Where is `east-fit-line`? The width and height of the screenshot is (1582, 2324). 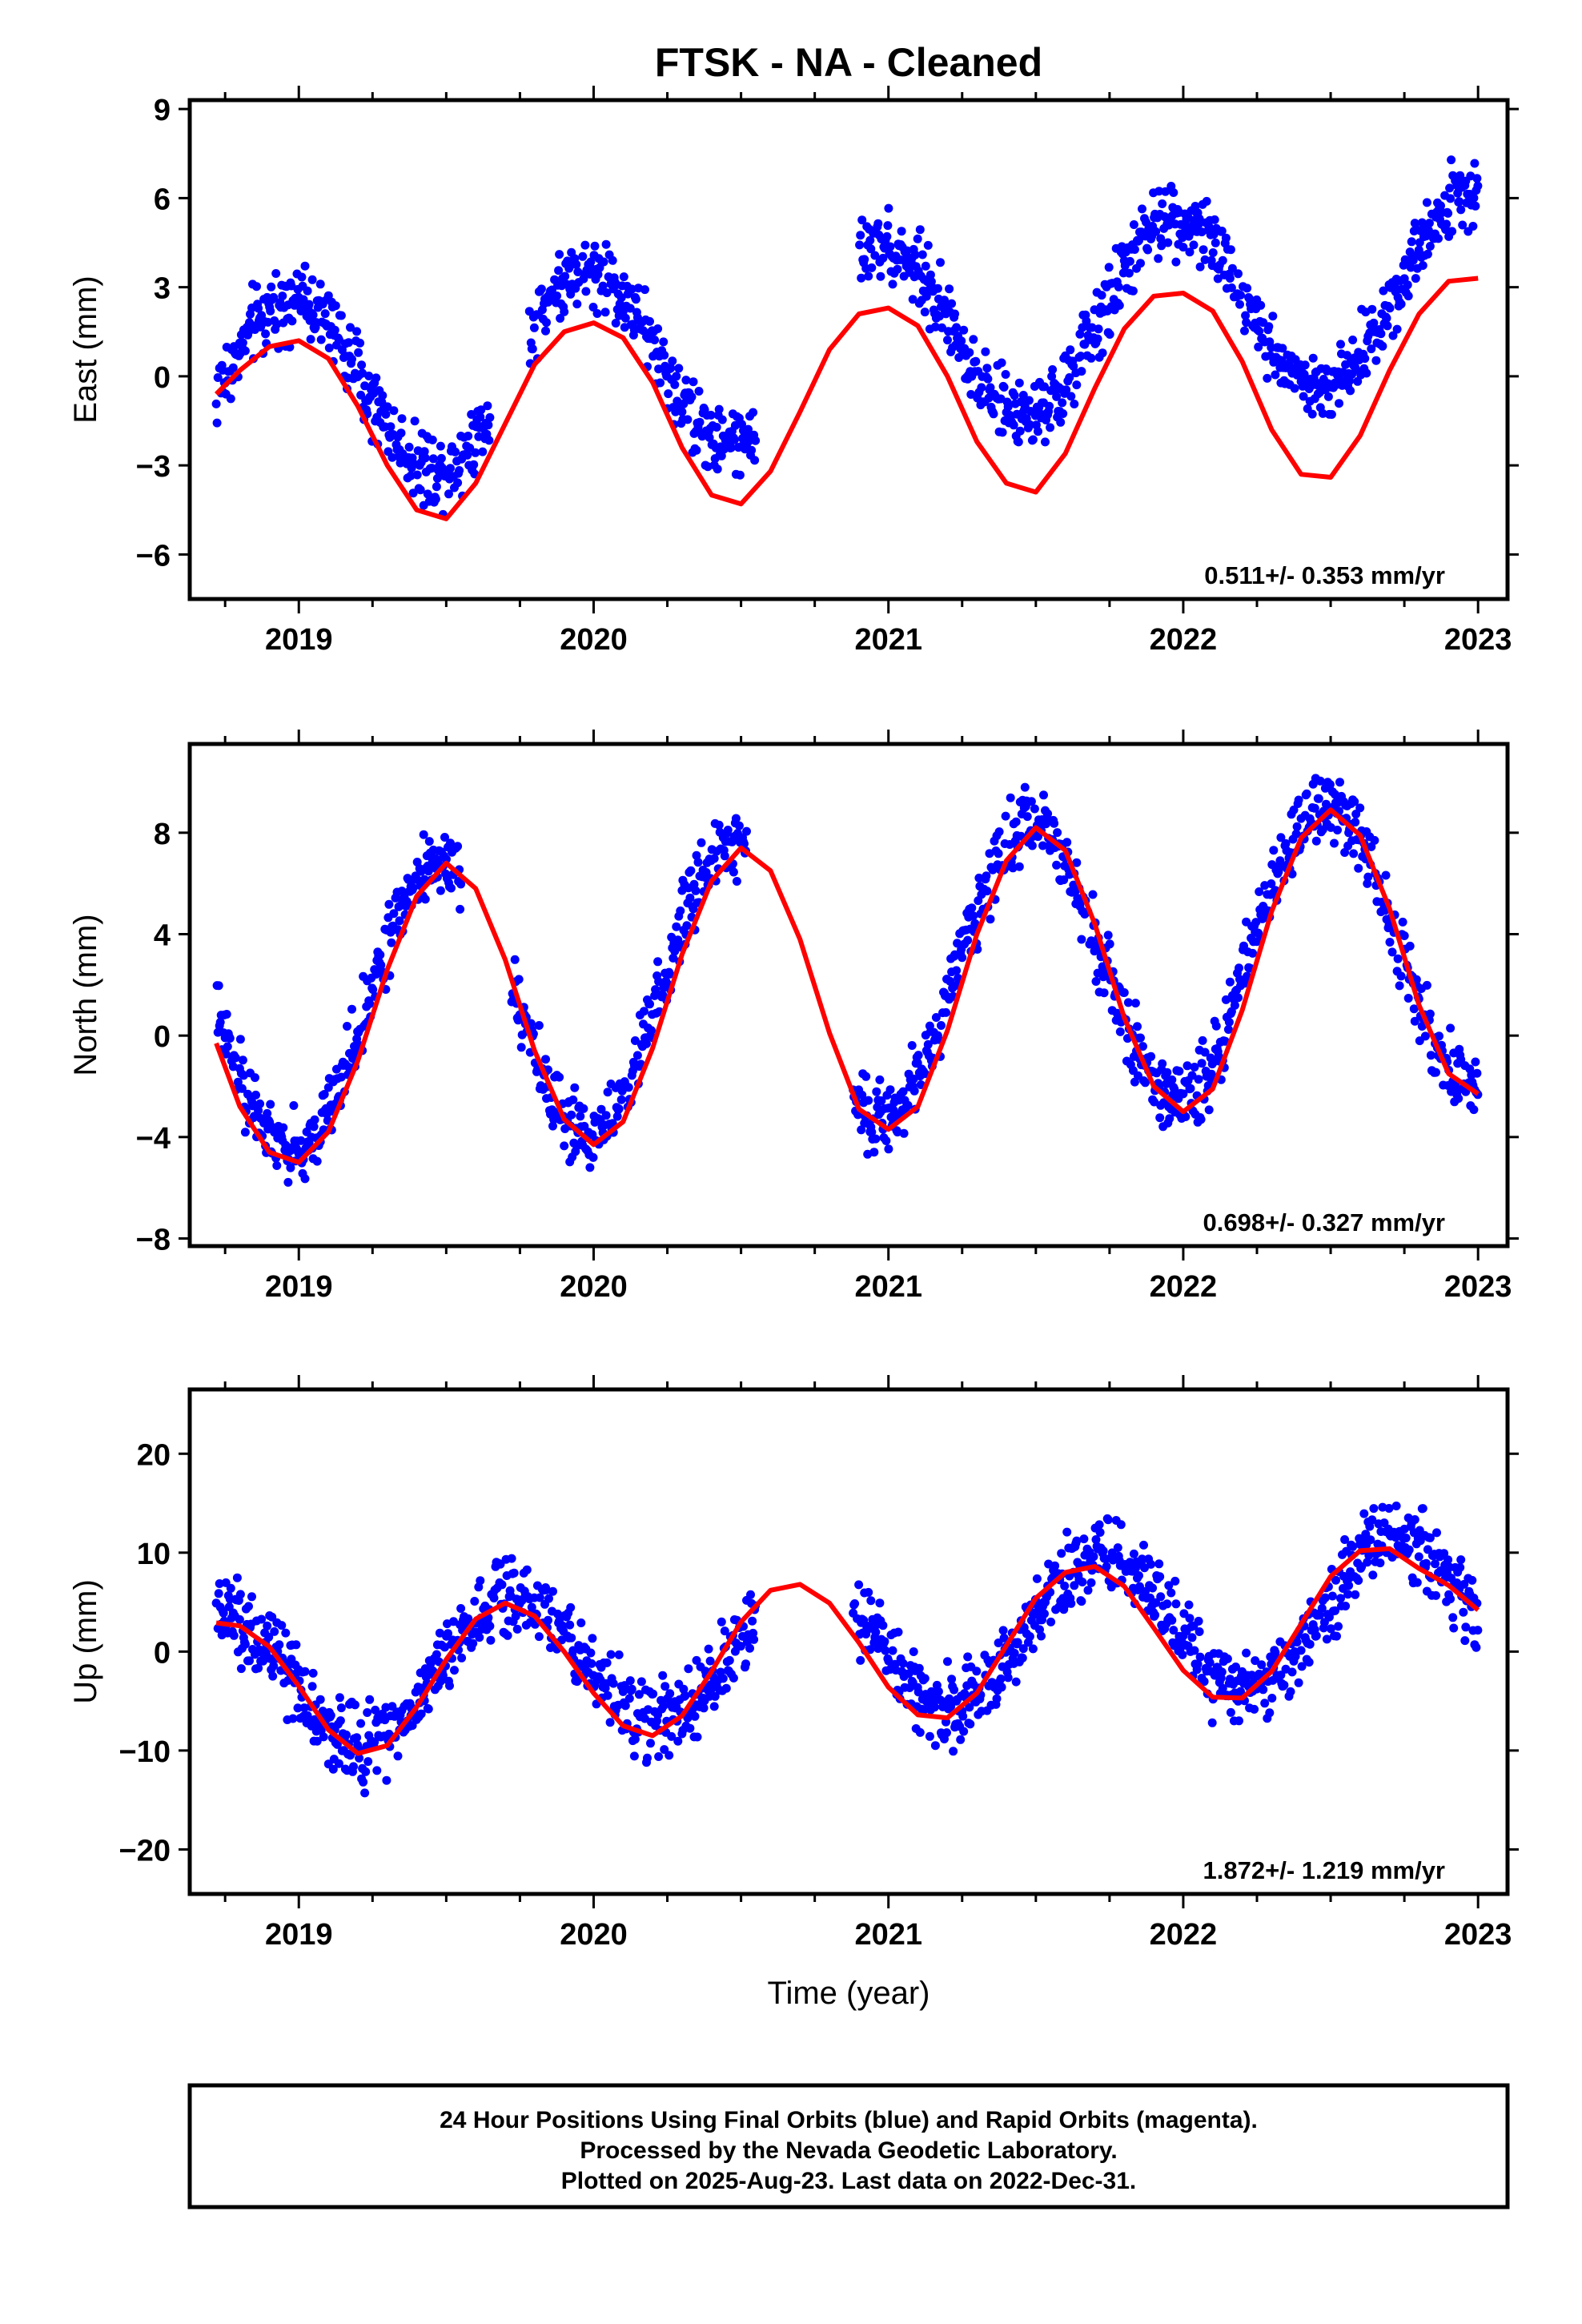 east-fit-line is located at coordinates (847, 398).